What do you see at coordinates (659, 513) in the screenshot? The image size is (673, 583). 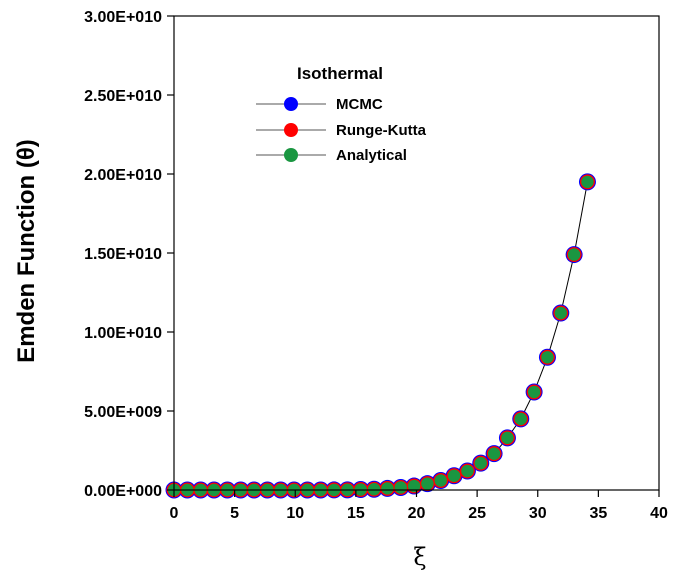 I see `x-tick-label: 40` at bounding box center [659, 513].